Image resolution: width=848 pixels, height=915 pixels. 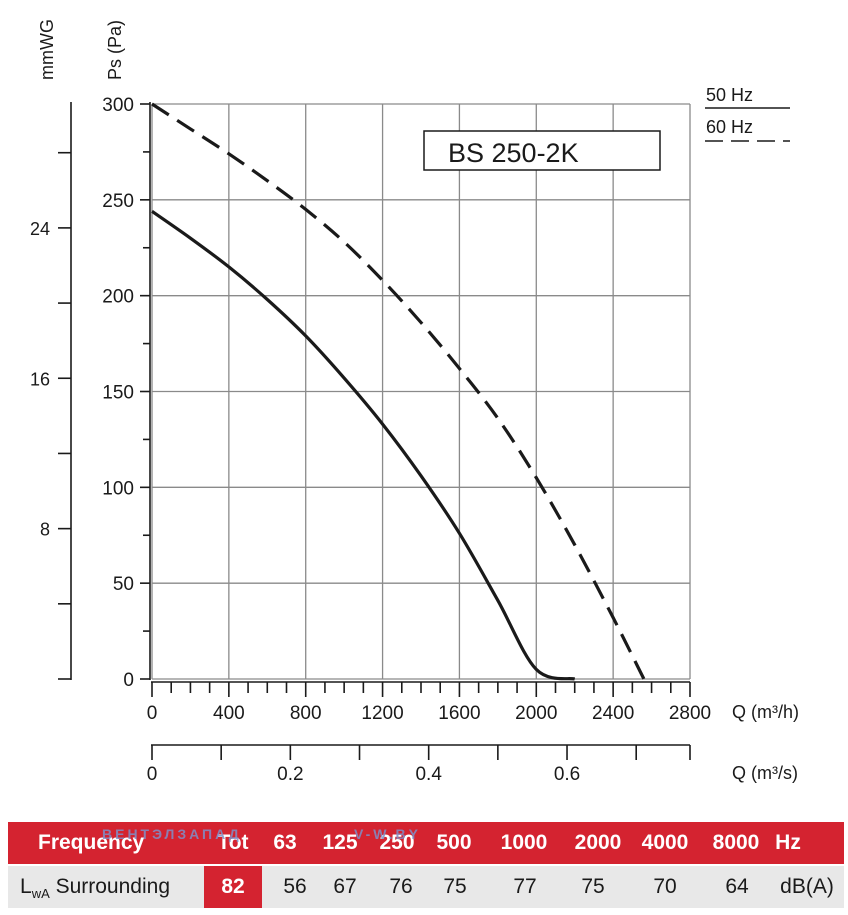 What do you see at coordinates (118, 297) in the screenshot?
I see `y-tick-label-200: 200` at bounding box center [118, 297].